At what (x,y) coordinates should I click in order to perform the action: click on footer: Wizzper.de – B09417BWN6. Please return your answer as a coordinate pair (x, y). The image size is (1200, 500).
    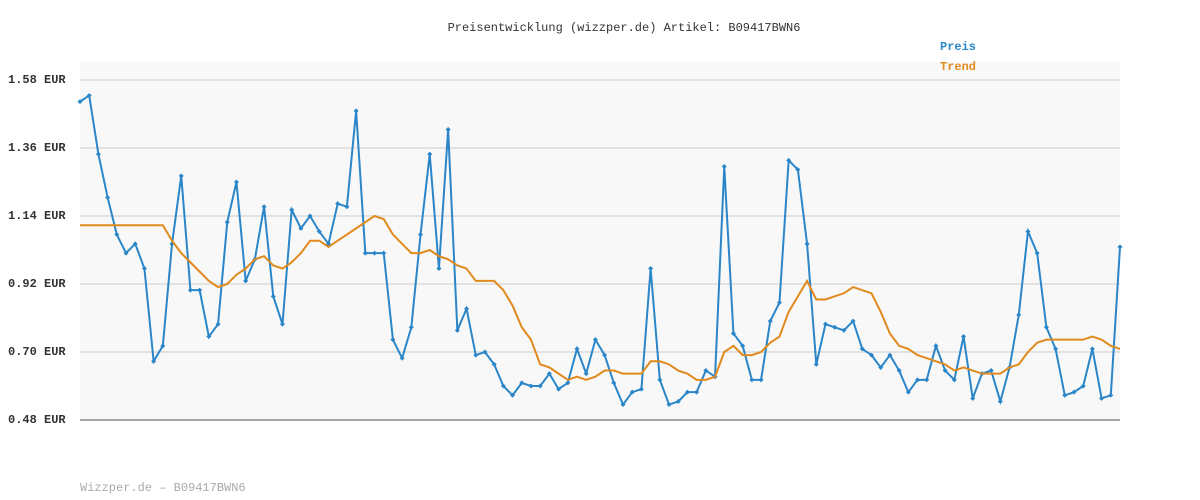
    Looking at the image, I should click on (163, 488).